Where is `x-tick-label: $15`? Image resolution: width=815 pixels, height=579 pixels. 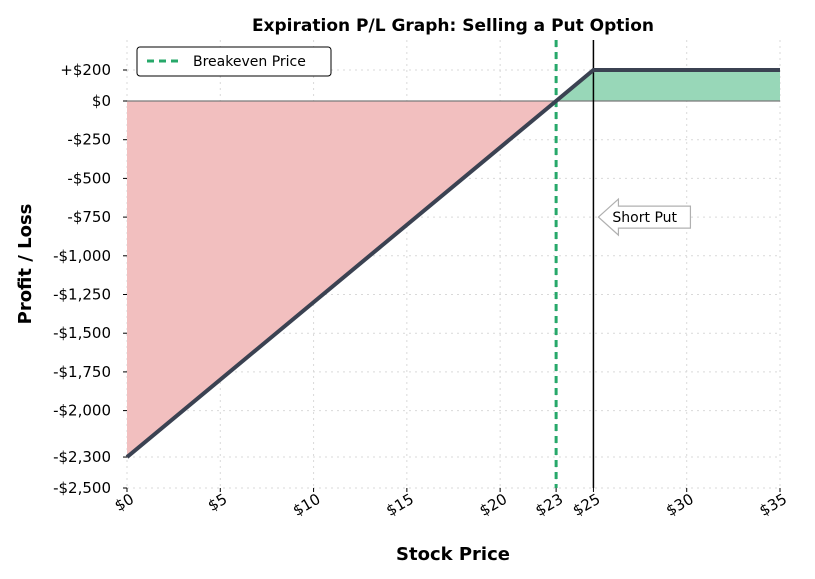 x-tick-label: $15 is located at coordinates (400, 505).